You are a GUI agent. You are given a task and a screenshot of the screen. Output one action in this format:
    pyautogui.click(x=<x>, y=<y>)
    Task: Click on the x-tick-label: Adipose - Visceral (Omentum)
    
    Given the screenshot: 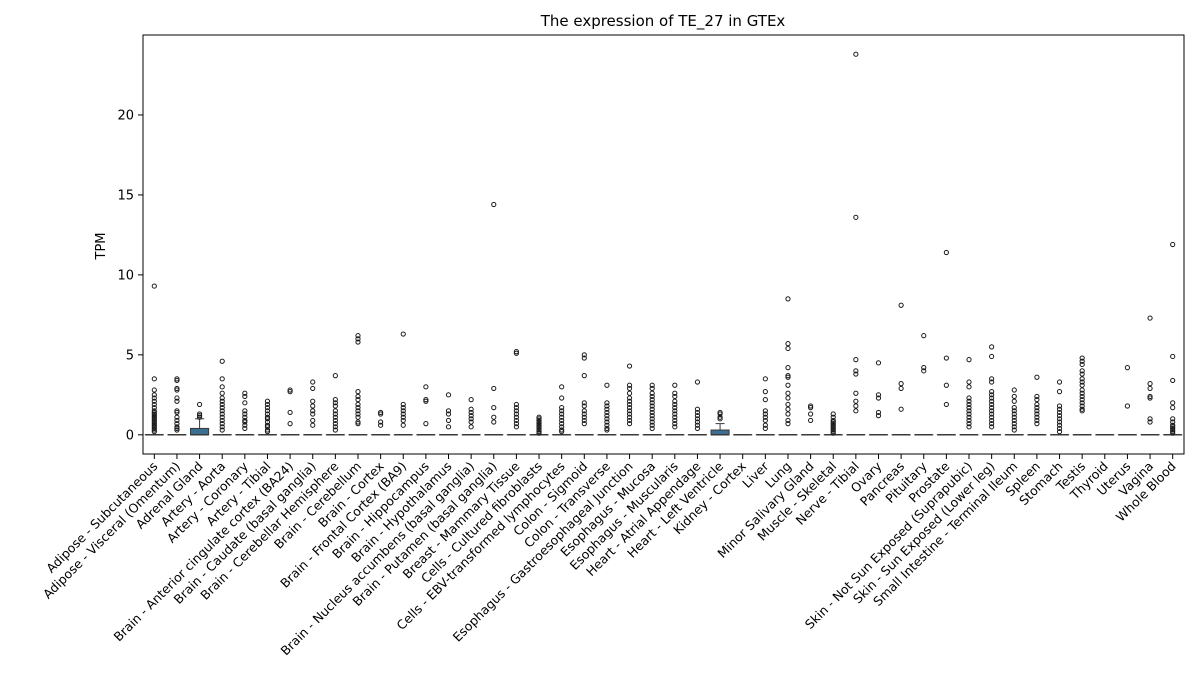 What is the action you would take?
    pyautogui.click(x=111, y=530)
    